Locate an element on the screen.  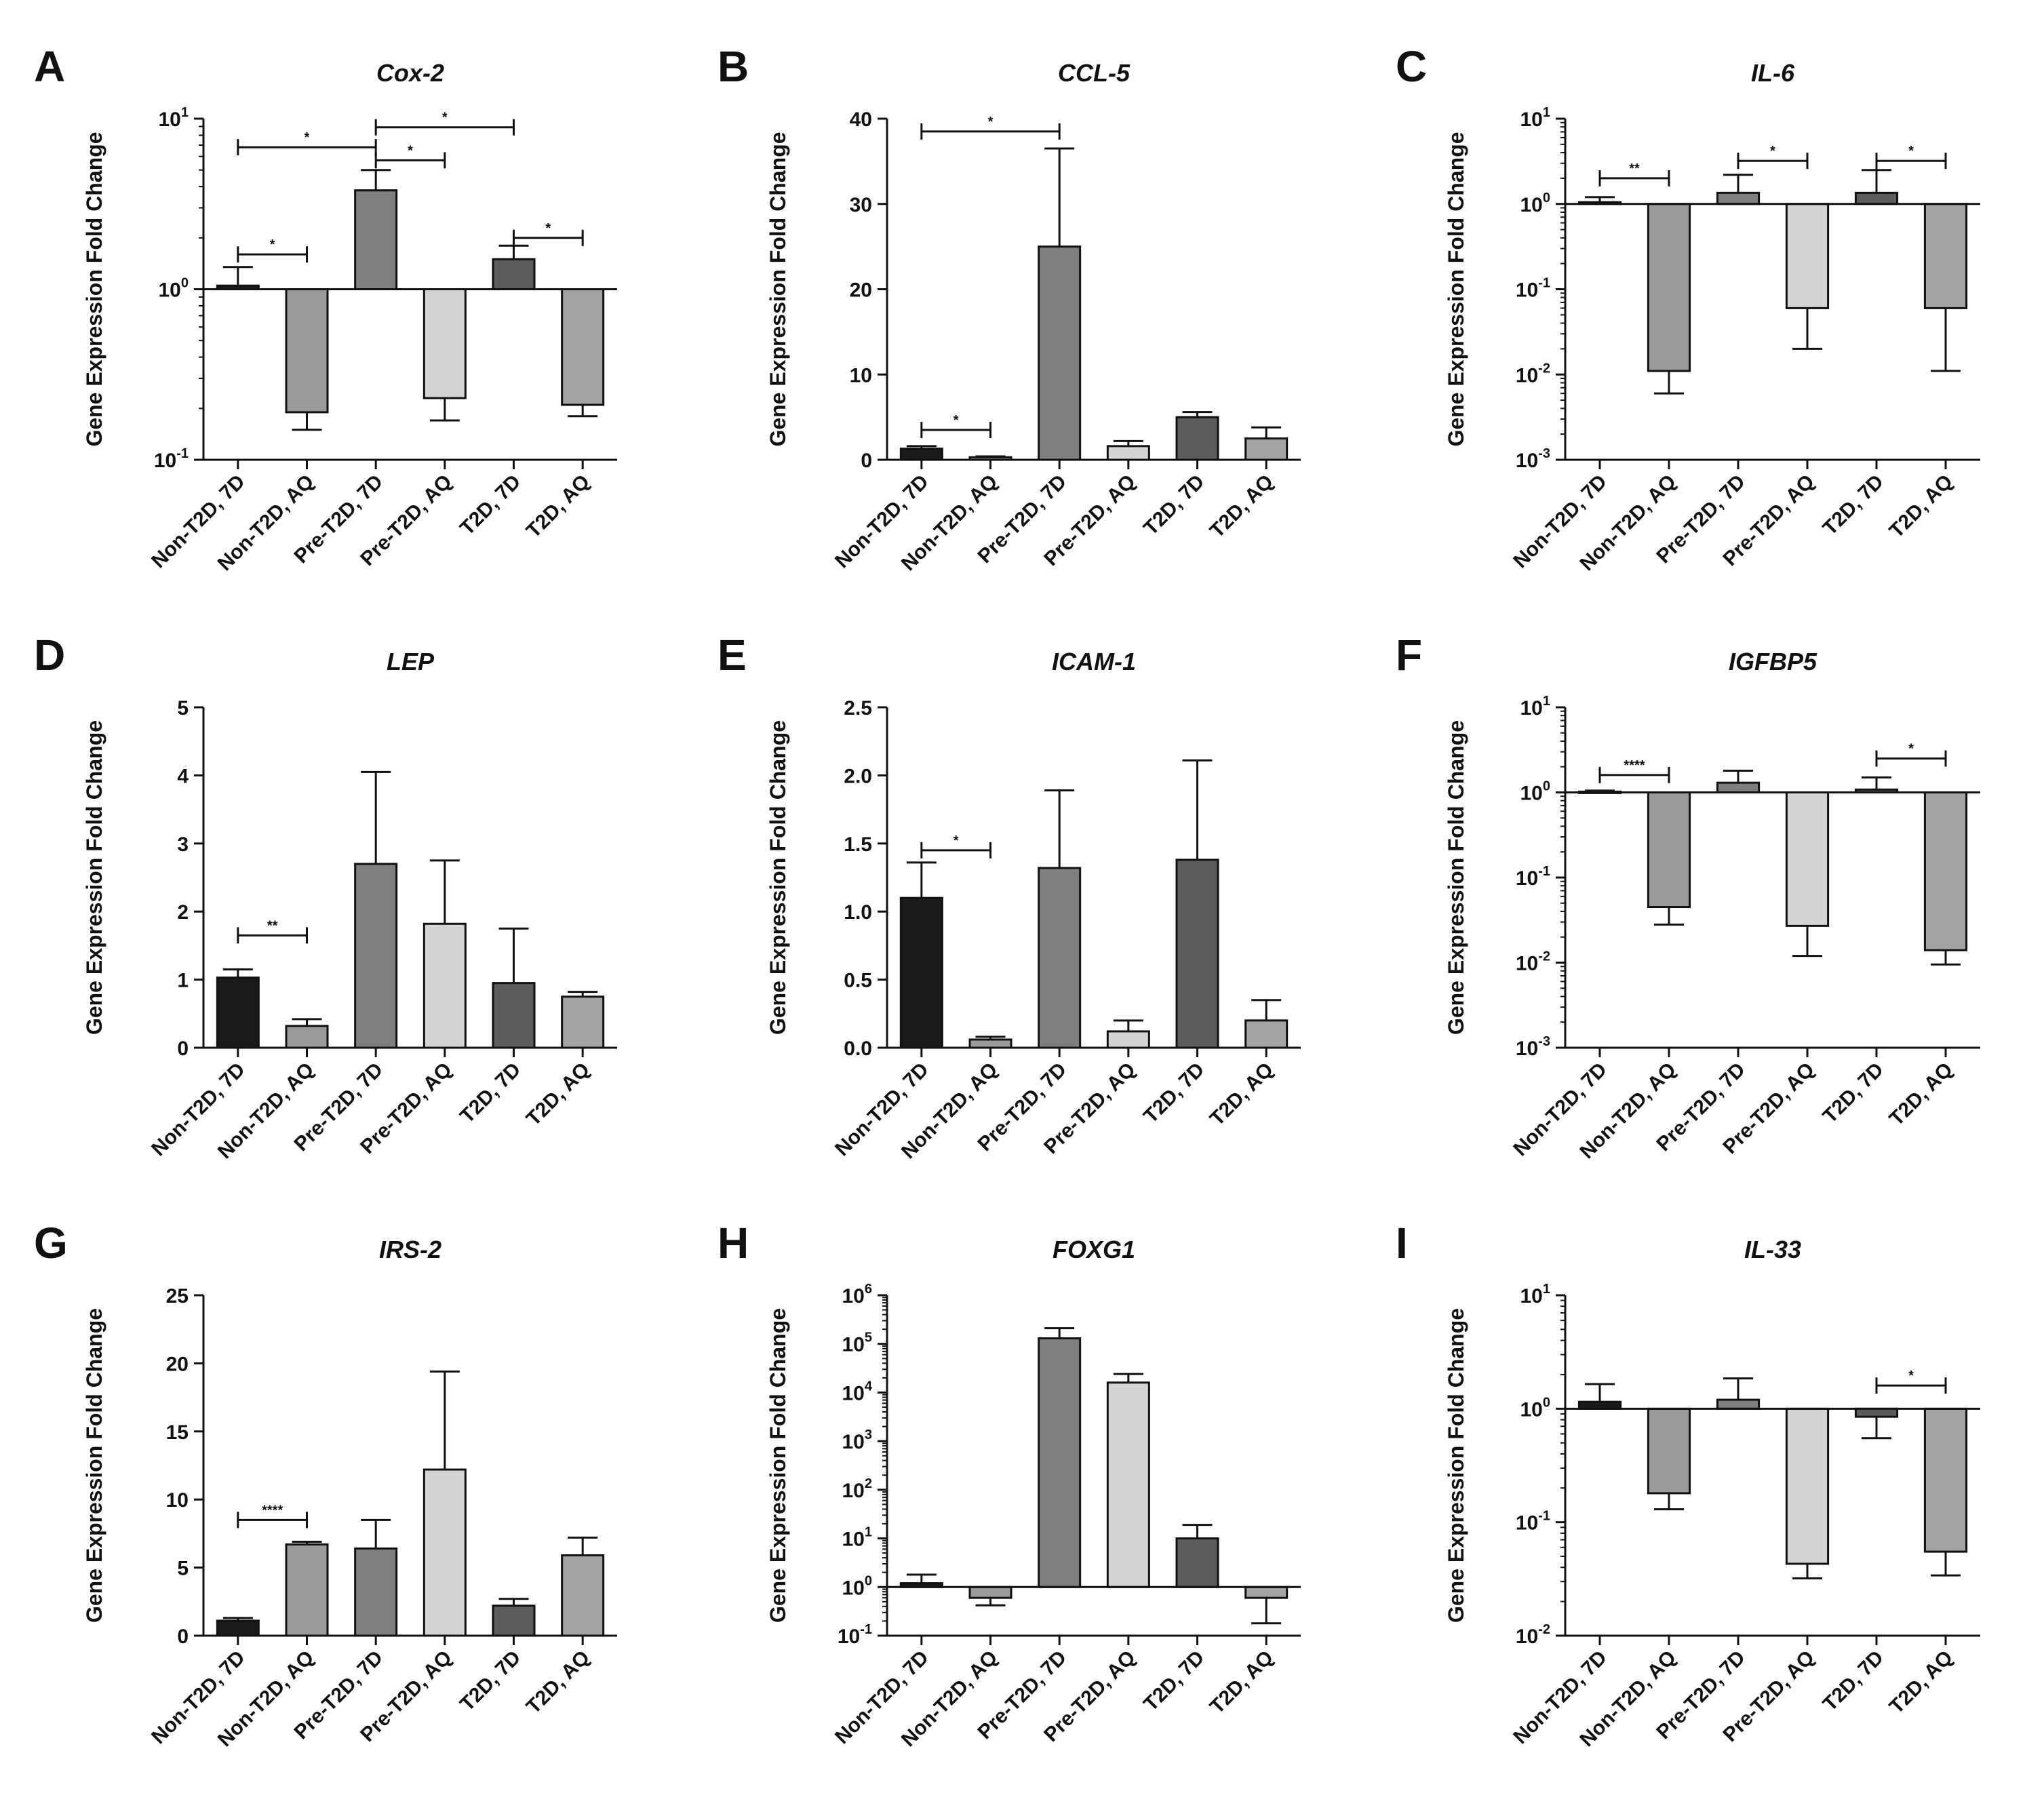
y-tick-label: 4 is located at coordinates (183, 776).